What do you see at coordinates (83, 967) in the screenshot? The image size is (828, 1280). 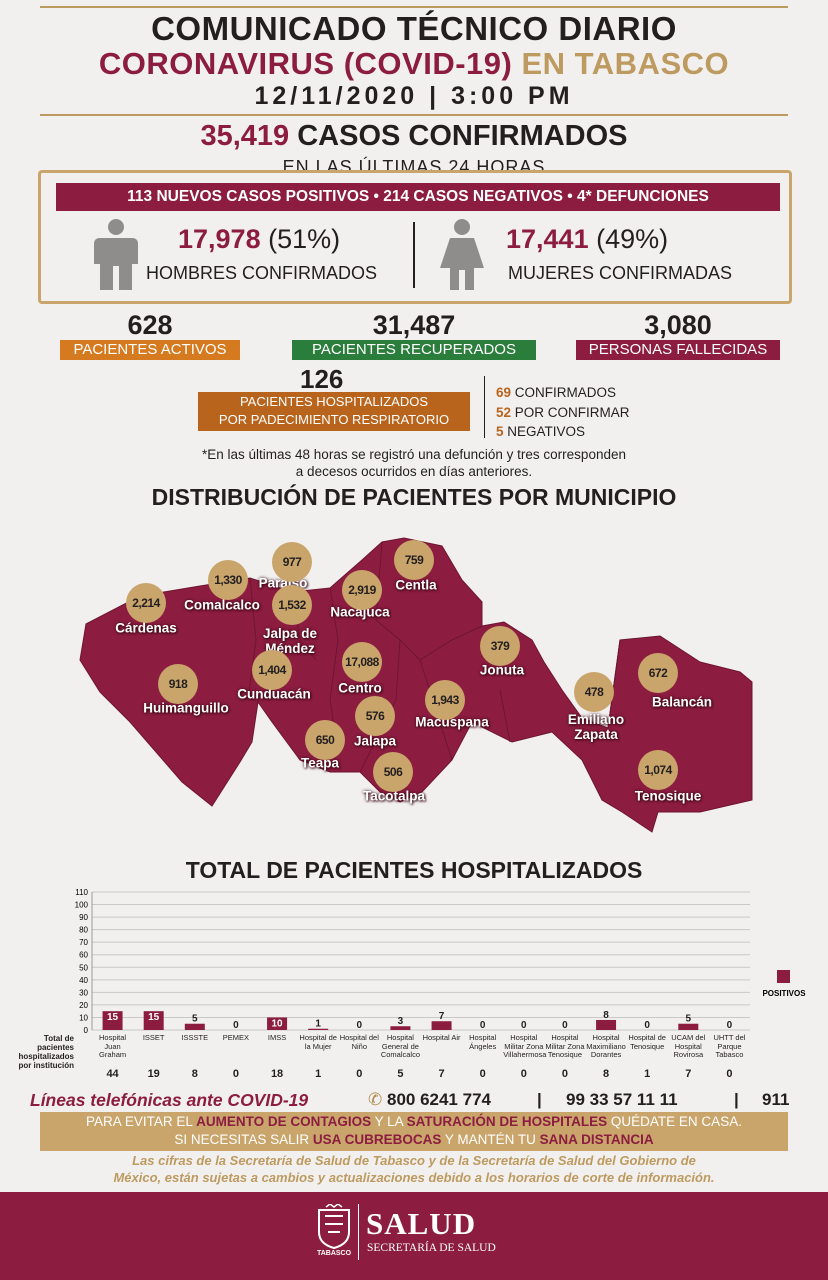 I see `y-tick-label: 50` at bounding box center [83, 967].